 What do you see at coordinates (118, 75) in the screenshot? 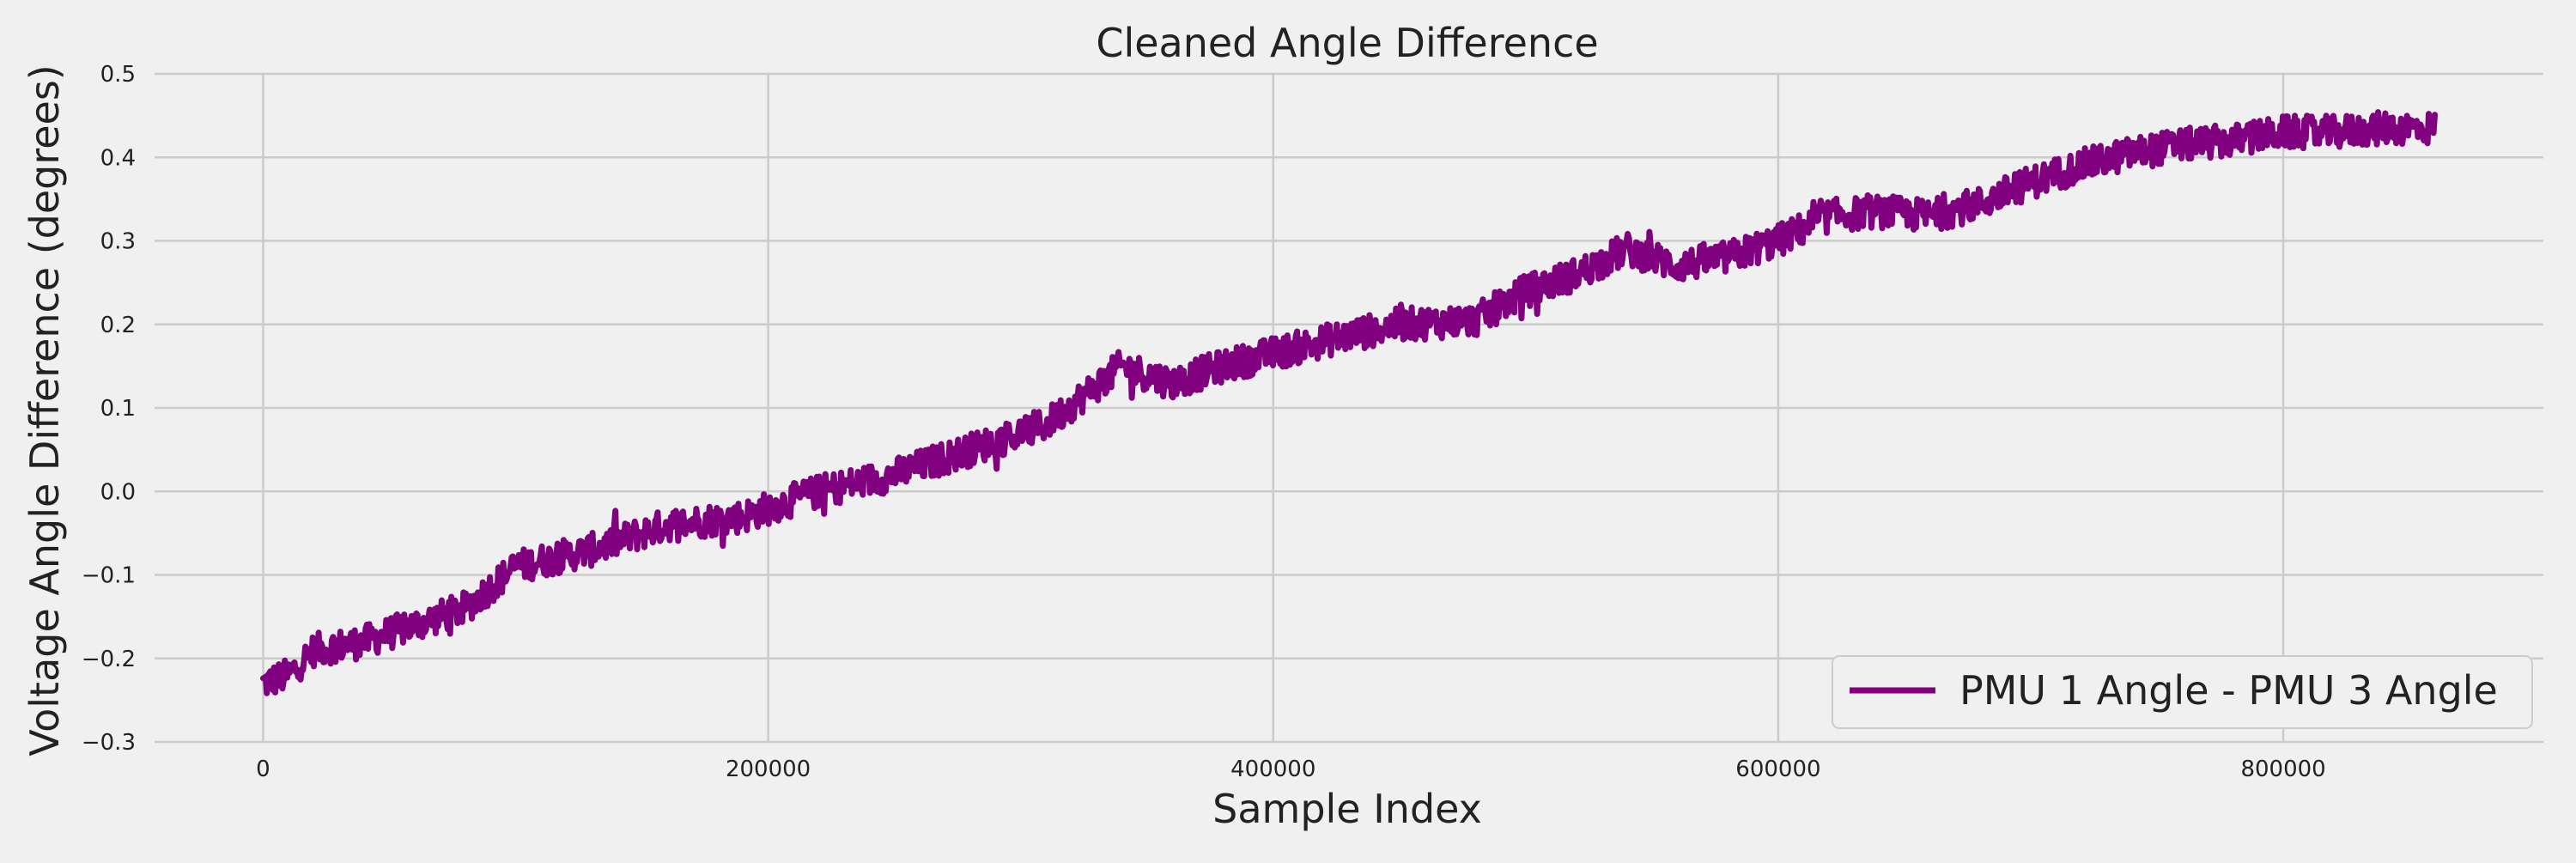
I see `y-tick-label: 0.5` at bounding box center [118, 75].